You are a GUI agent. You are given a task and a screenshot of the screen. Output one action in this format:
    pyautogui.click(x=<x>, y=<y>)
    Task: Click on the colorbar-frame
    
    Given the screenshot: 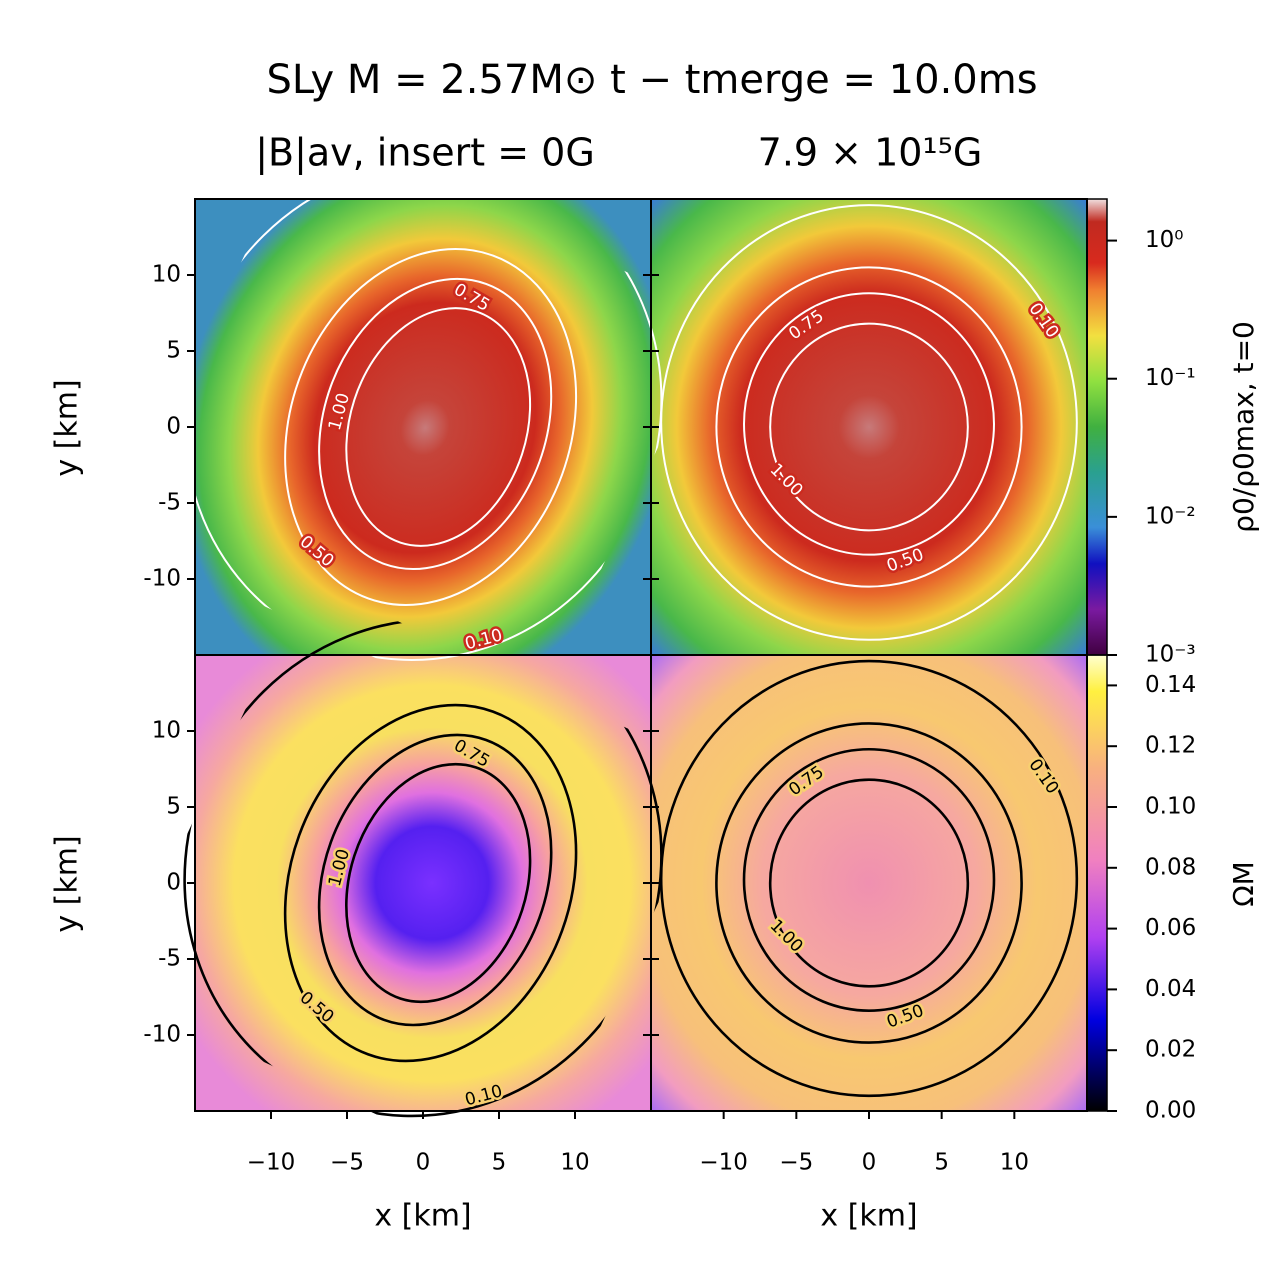 What is the action you would take?
    pyautogui.click(x=1097, y=883)
    